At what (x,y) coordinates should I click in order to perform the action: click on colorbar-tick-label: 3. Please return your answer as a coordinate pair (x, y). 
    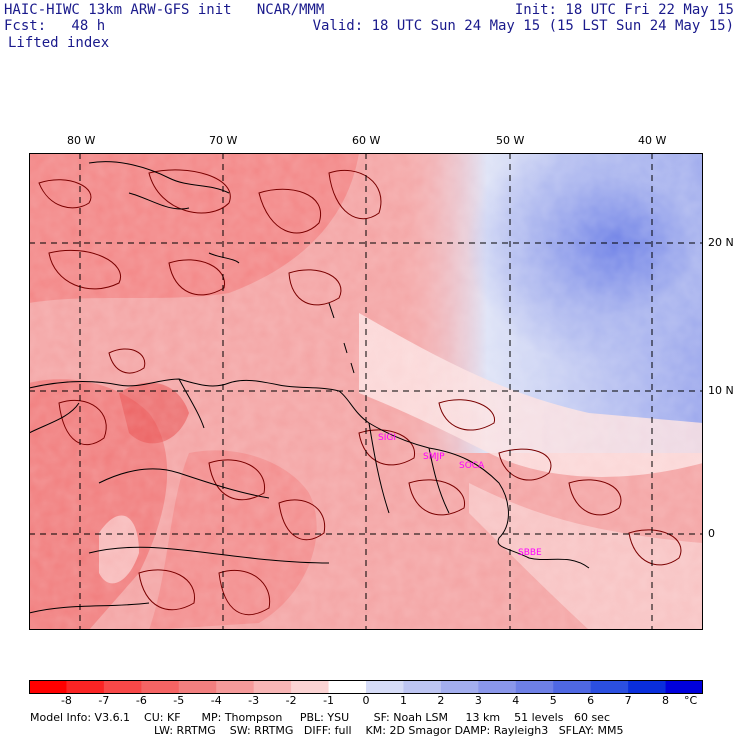
    Looking at the image, I should click on (478, 700).